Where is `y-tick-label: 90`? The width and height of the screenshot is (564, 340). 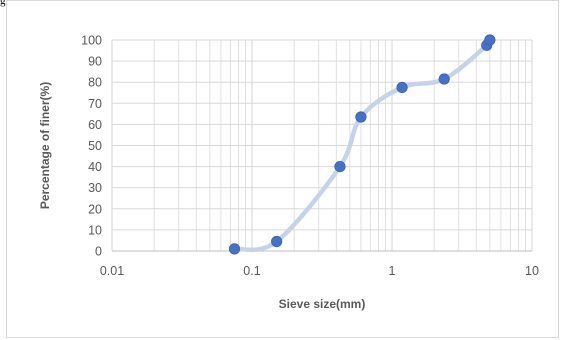 y-tick-label: 90 is located at coordinates (95, 62).